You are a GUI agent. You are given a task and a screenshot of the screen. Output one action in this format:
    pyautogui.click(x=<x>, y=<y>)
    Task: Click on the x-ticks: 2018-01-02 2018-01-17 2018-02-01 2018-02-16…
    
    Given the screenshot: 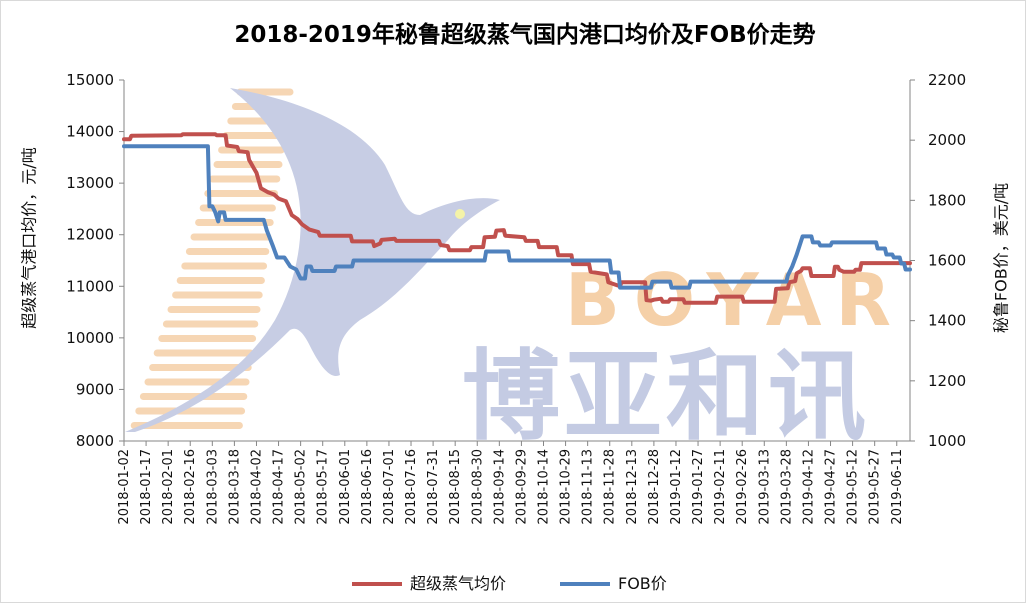 What is the action you would take?
    pyautogui.click(x=511, y=483)
    